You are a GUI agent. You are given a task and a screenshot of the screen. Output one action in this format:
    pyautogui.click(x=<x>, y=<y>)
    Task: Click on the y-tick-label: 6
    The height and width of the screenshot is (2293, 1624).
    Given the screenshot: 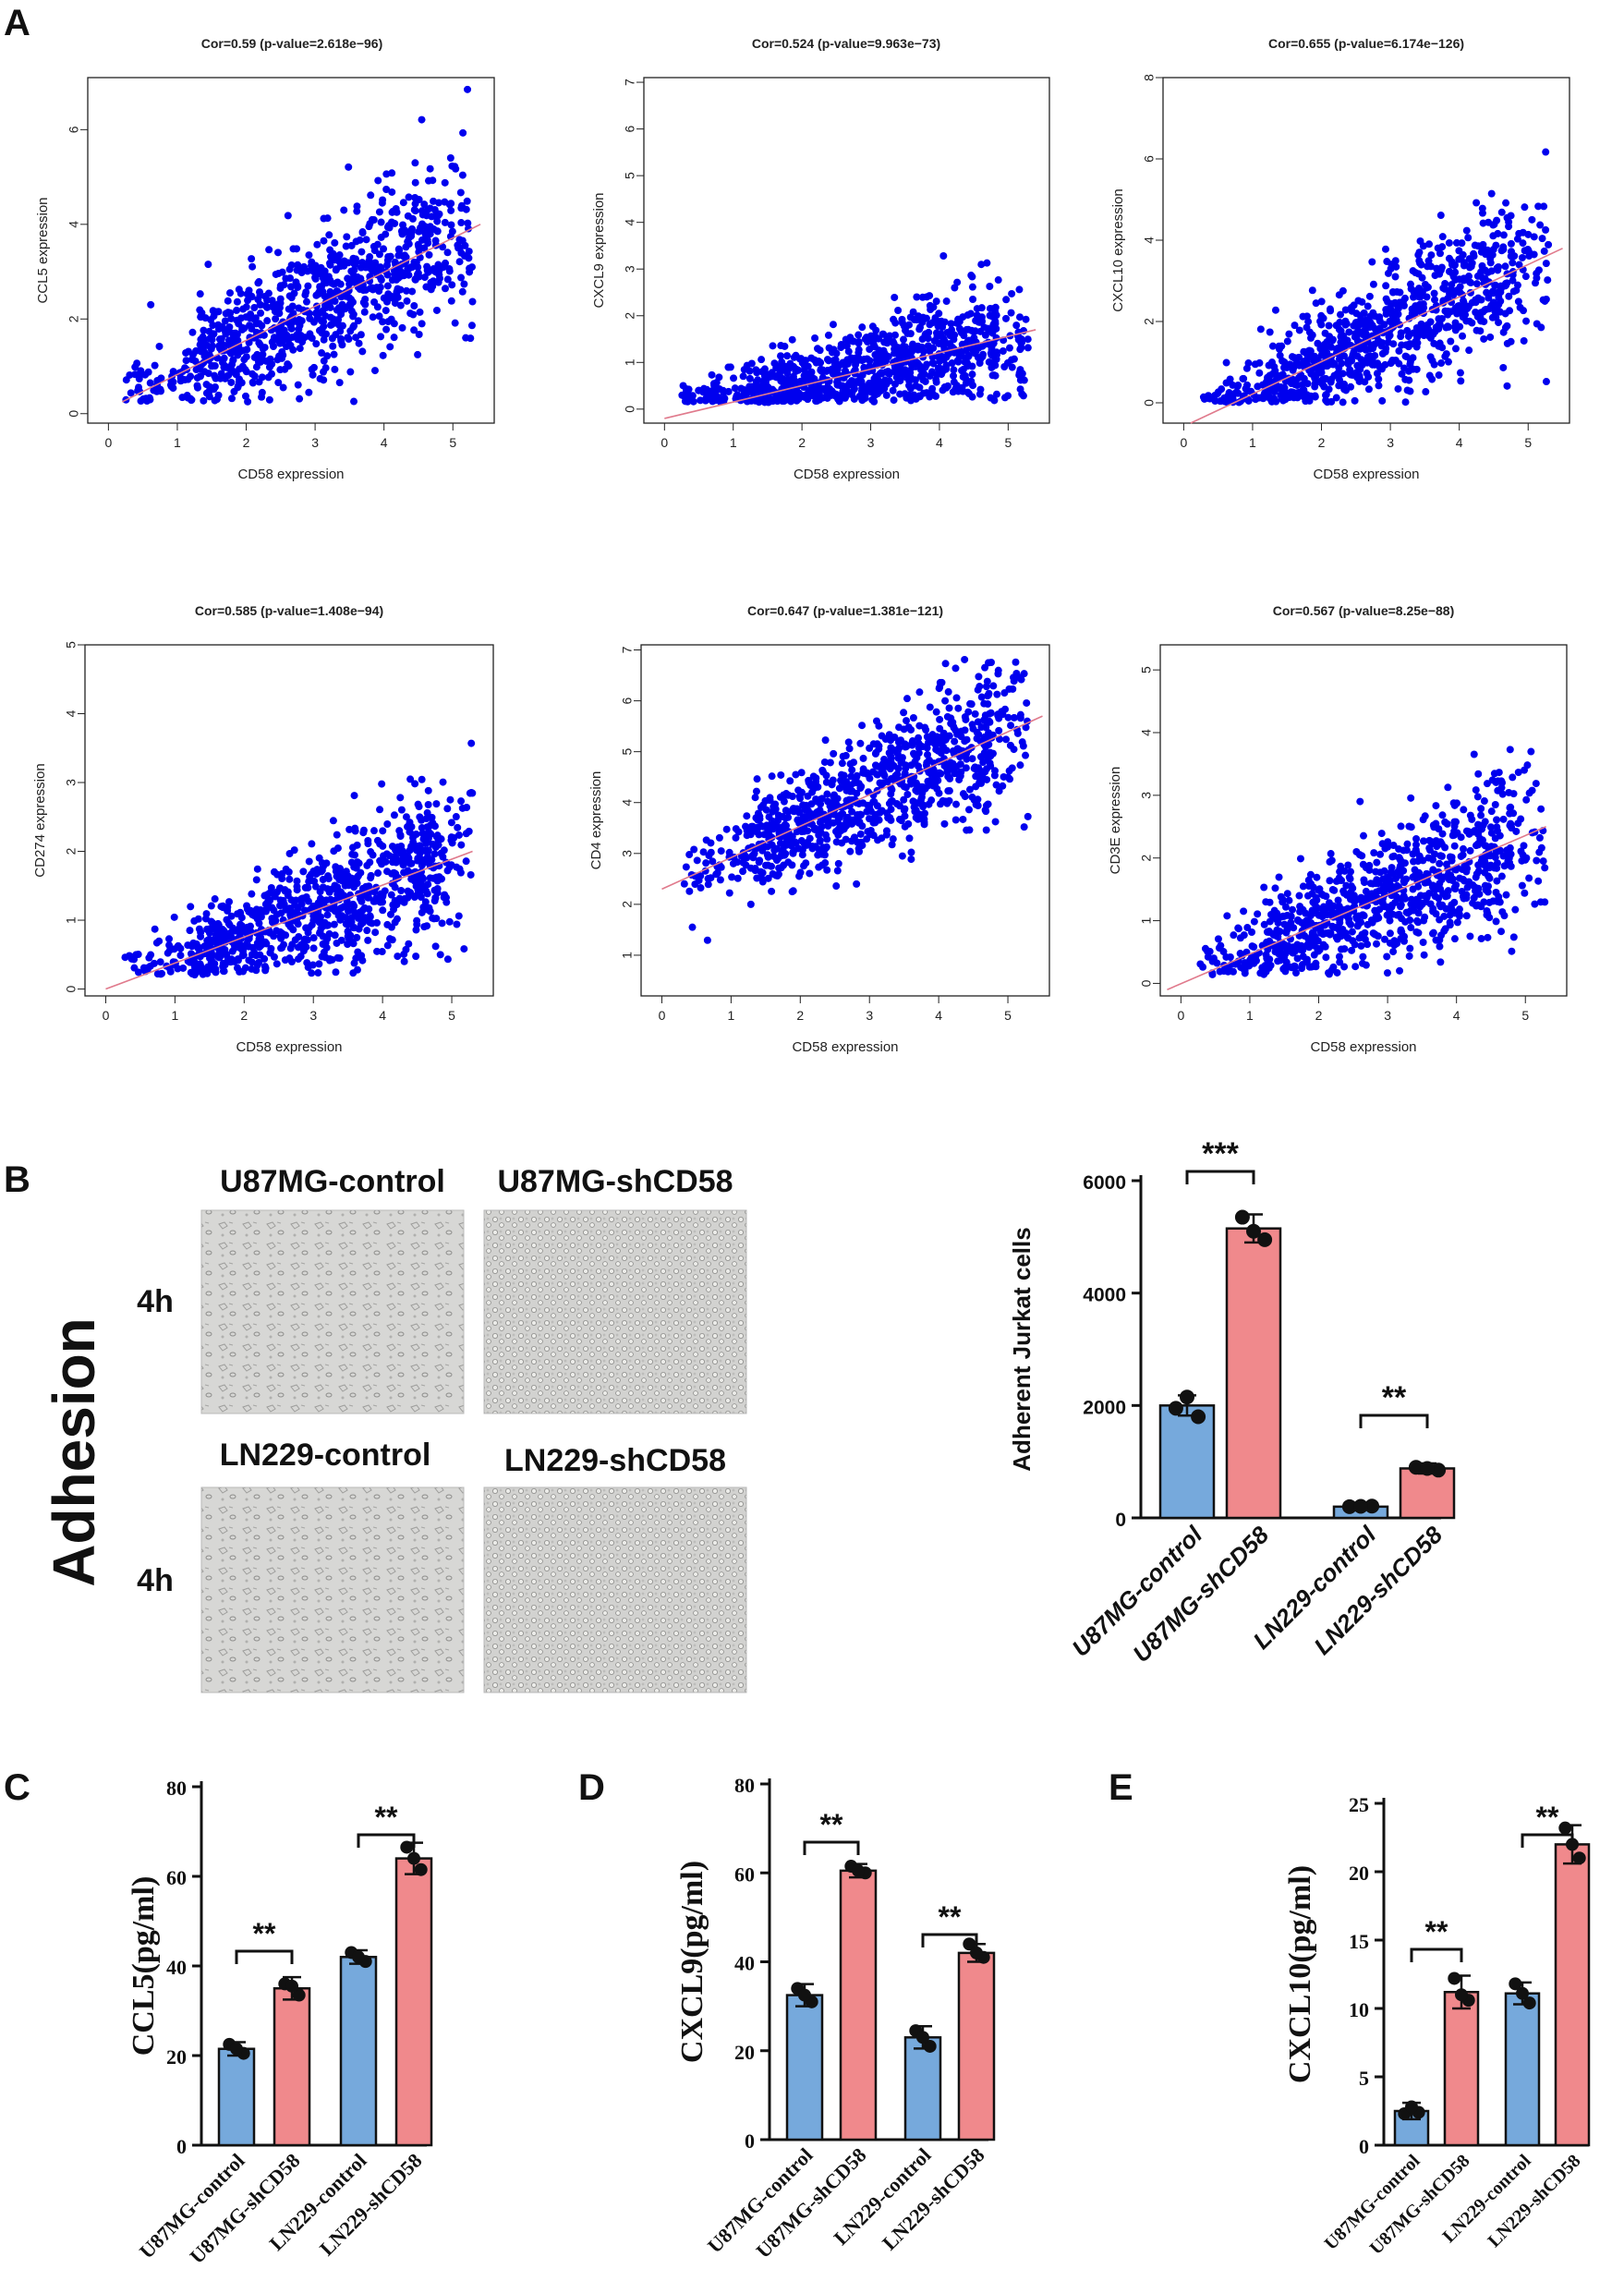 What is the action you would take?
    pyautogui.click(x=1149, y=159)
    